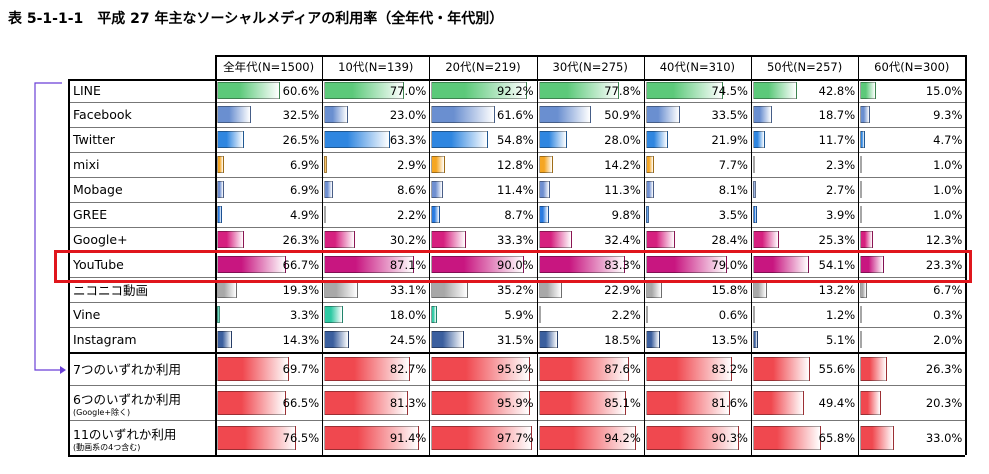 This screenshot has height=474, width=989. I want to click on data-value-label: 6.7%, so click(948, 289).